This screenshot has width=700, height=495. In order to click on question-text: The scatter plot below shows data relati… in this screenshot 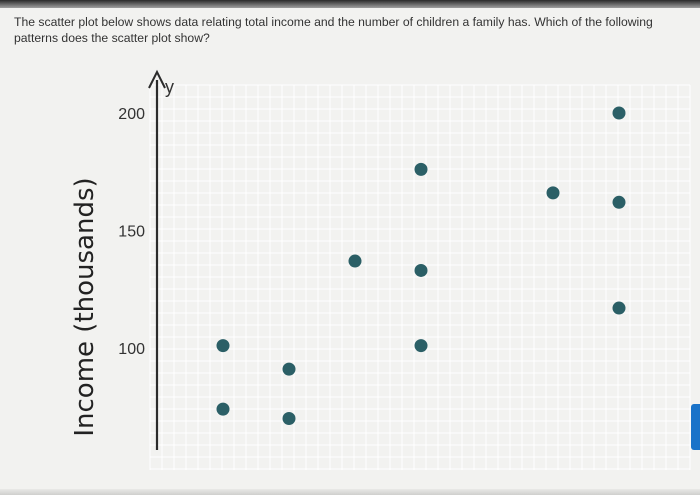, I will do `click(333, 30)`.